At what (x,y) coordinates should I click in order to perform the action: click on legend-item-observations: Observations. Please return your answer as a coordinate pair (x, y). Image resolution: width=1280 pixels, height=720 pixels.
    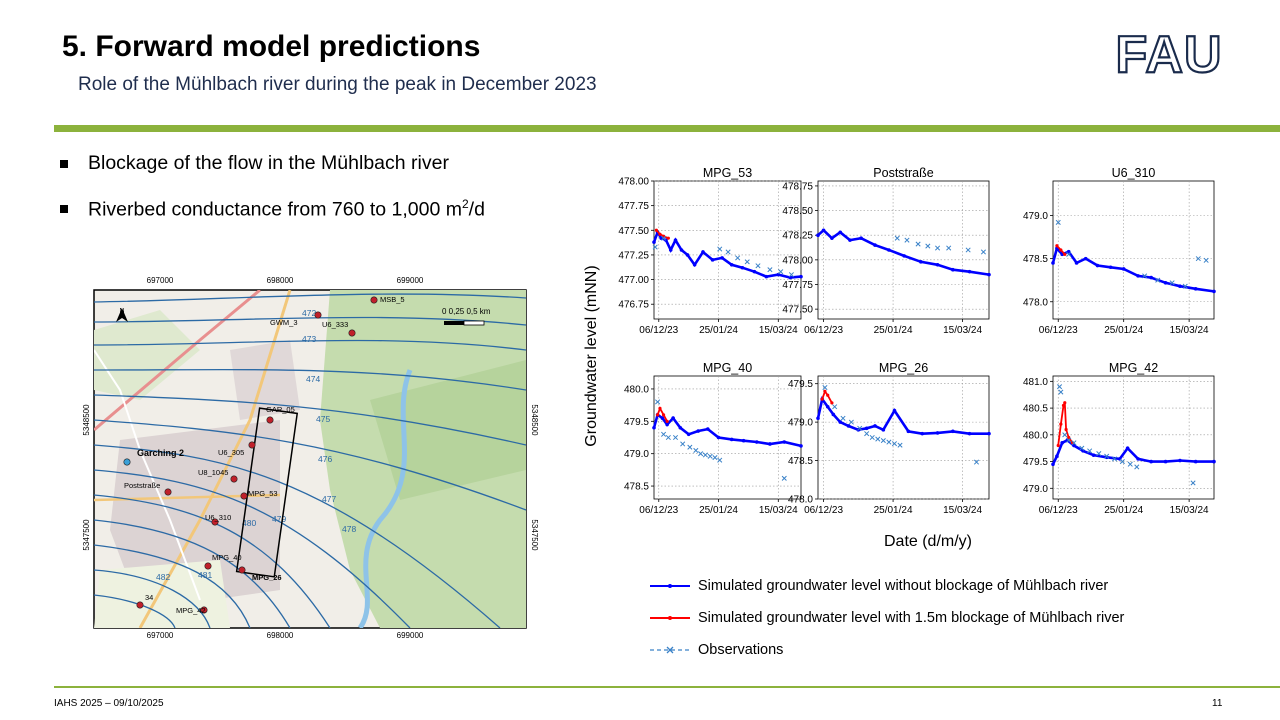
    Looking at the image, I should click on (716, 650).